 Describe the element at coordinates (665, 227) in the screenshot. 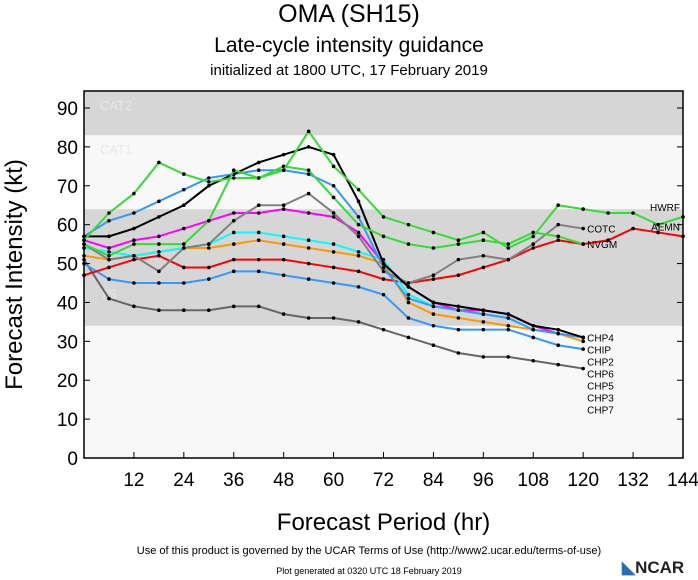

I see `series-label: AEMN` at that location.